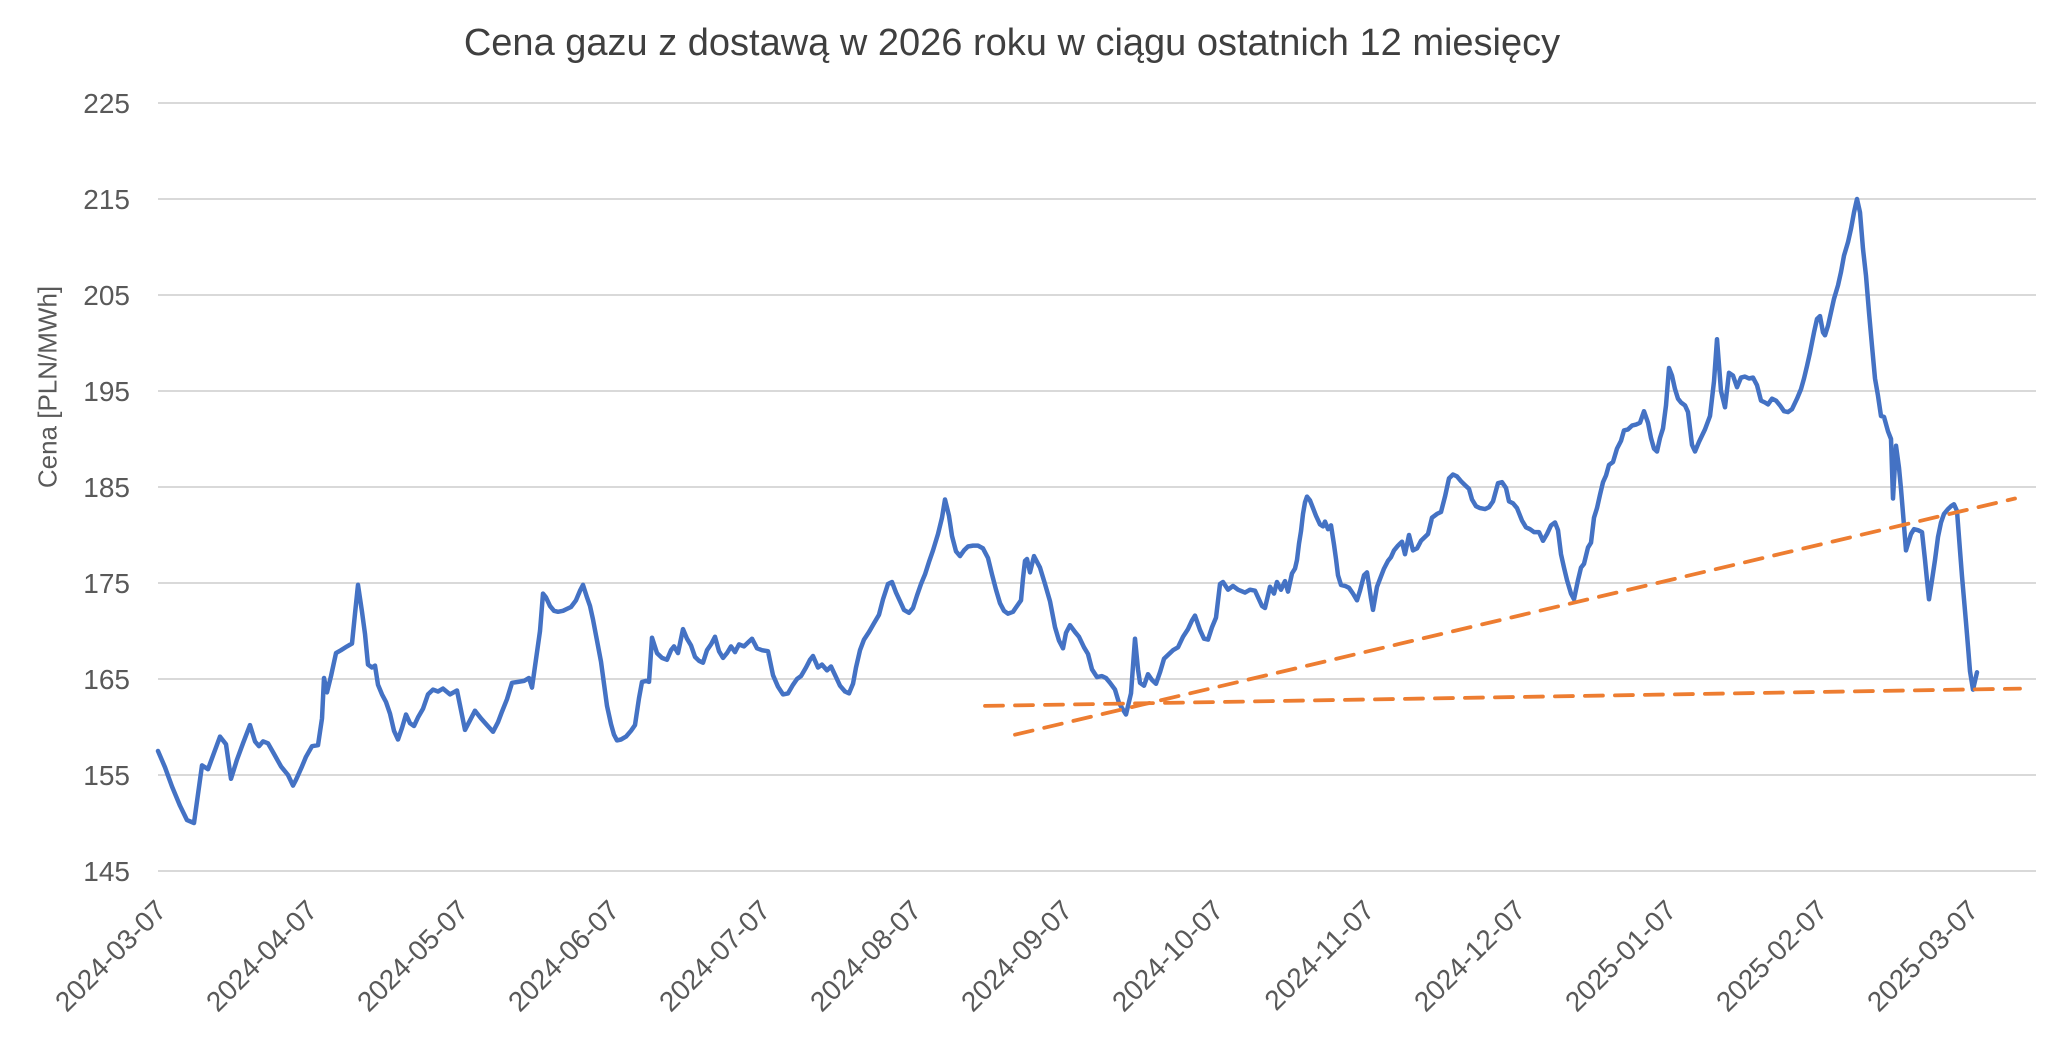  I want to click on y-tick-label: 225, so click(106, 103).